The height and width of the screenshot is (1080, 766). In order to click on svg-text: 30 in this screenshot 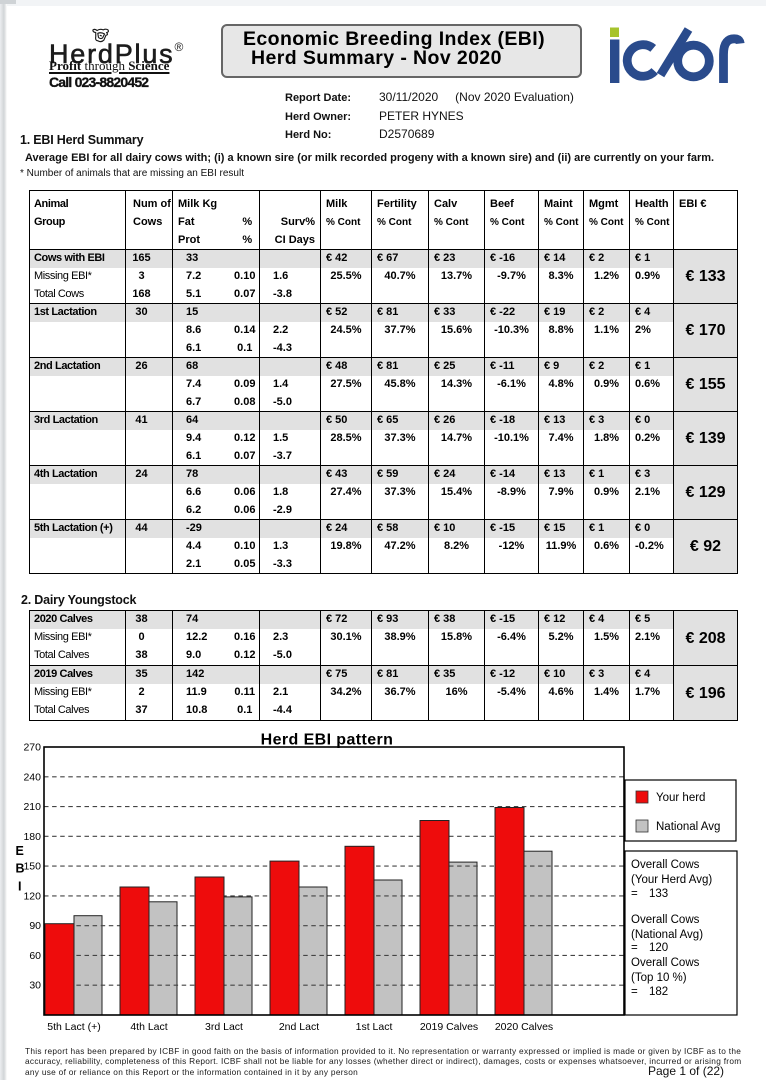, I will do `click(35, 986)`.